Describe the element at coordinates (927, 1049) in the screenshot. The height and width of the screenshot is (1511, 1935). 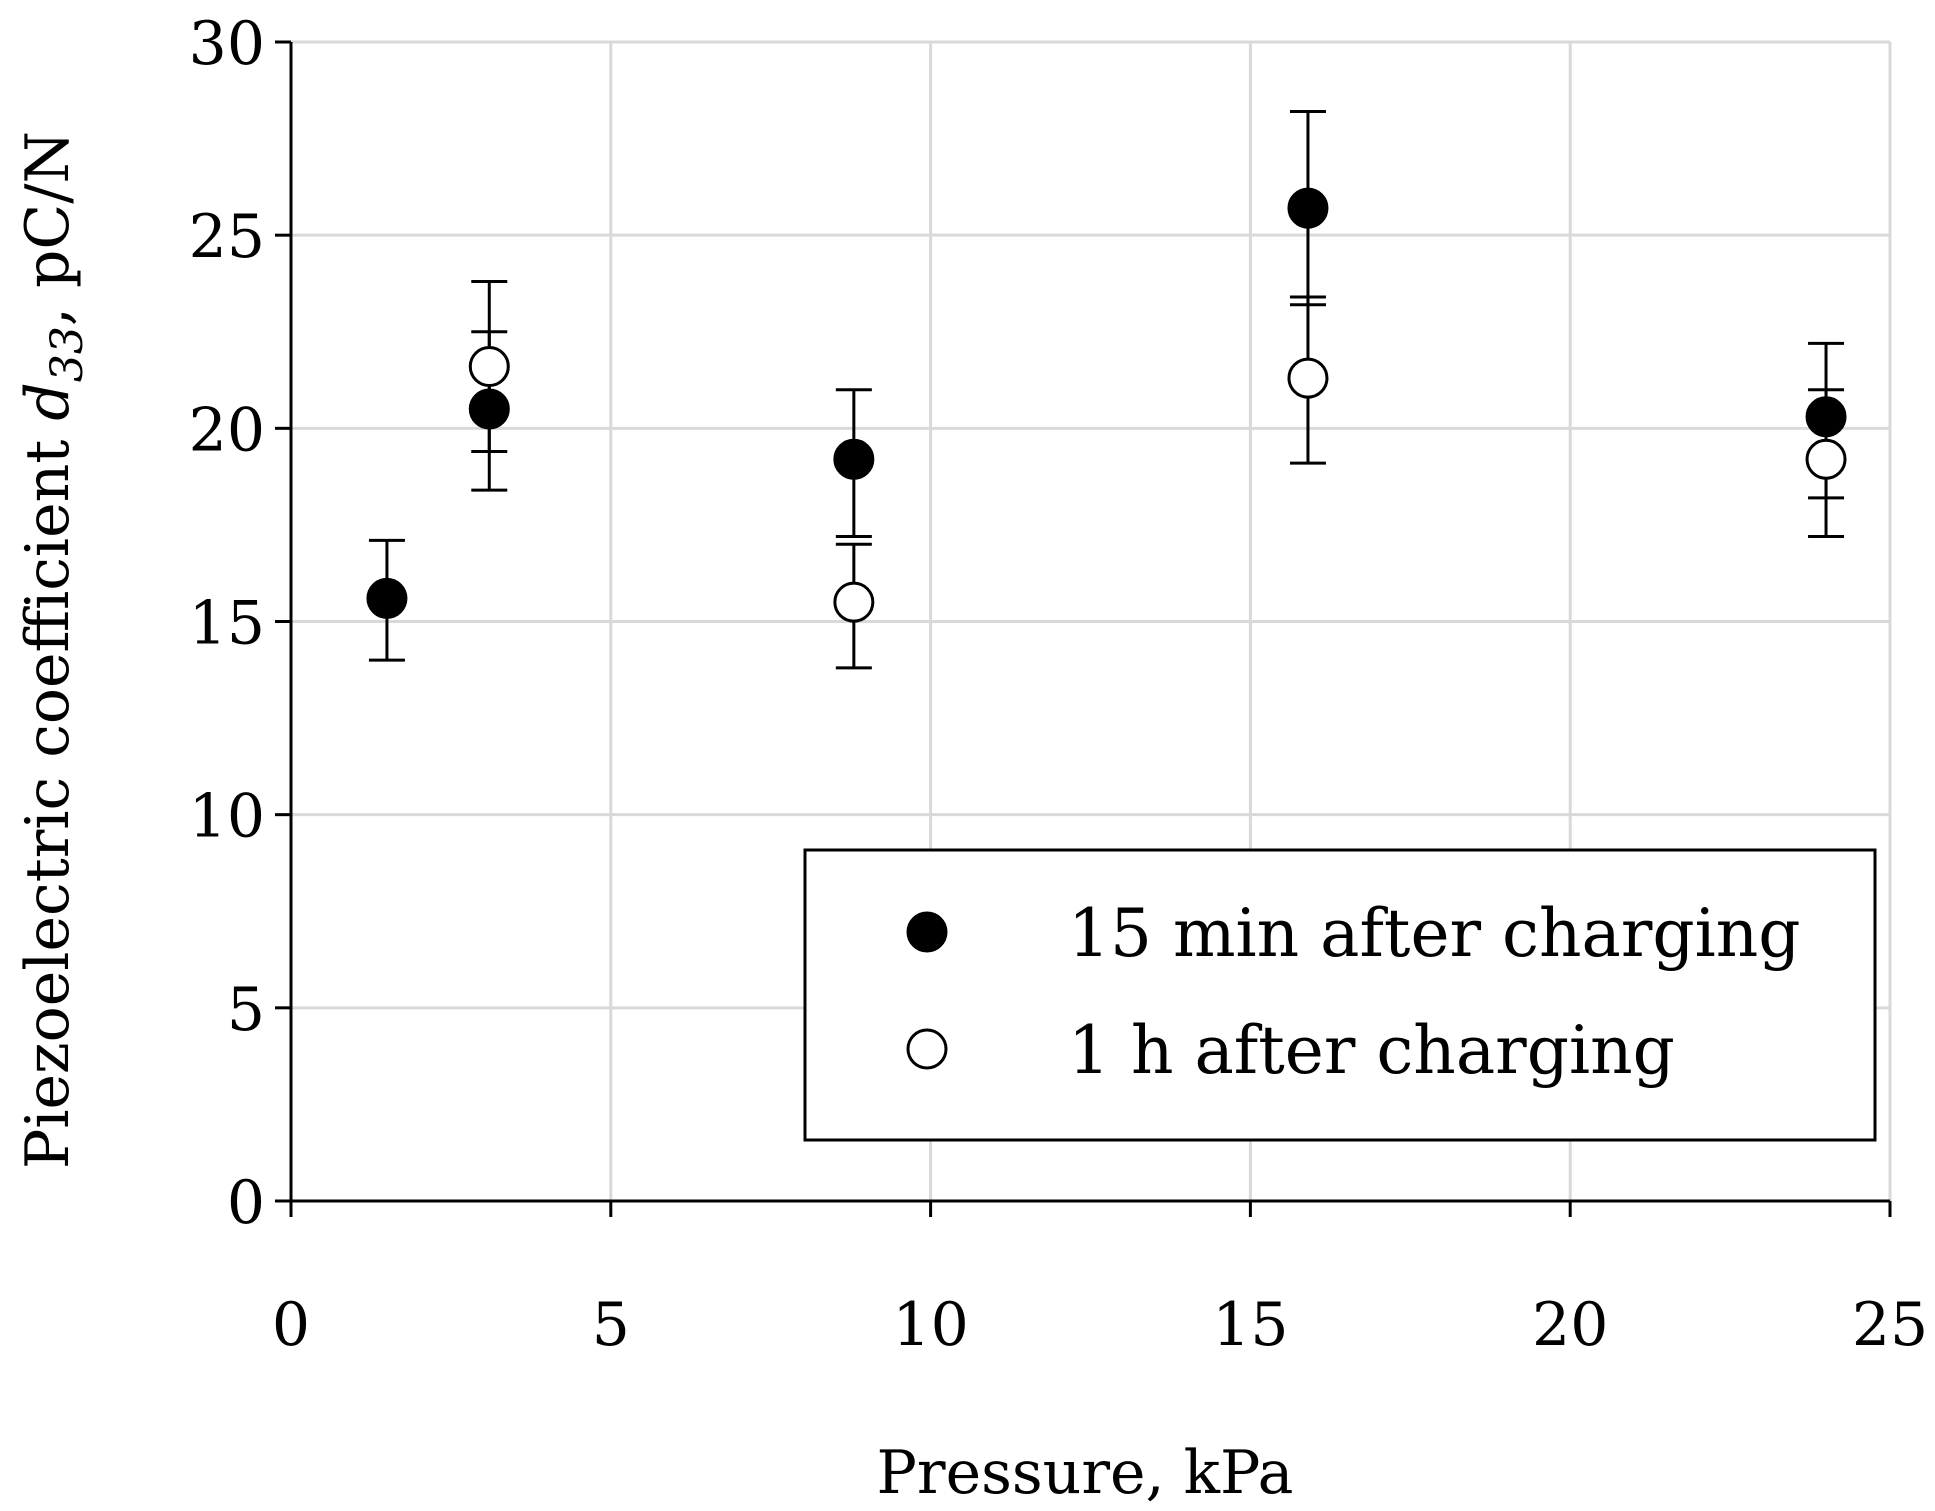
I see `legend-marker-open` at that location.